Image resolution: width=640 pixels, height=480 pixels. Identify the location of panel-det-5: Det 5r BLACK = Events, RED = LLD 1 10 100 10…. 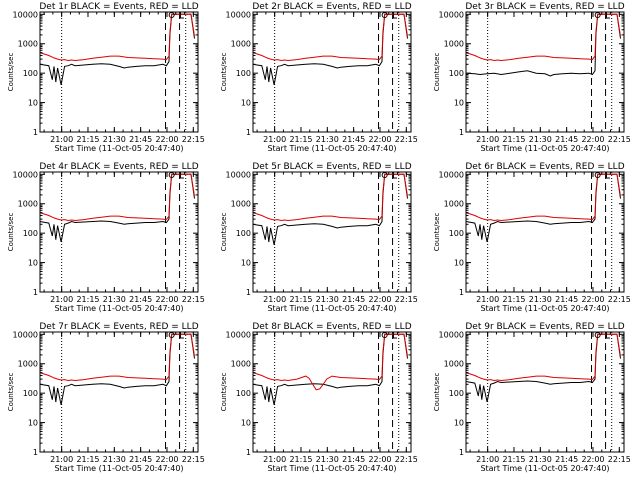
(319, 237).